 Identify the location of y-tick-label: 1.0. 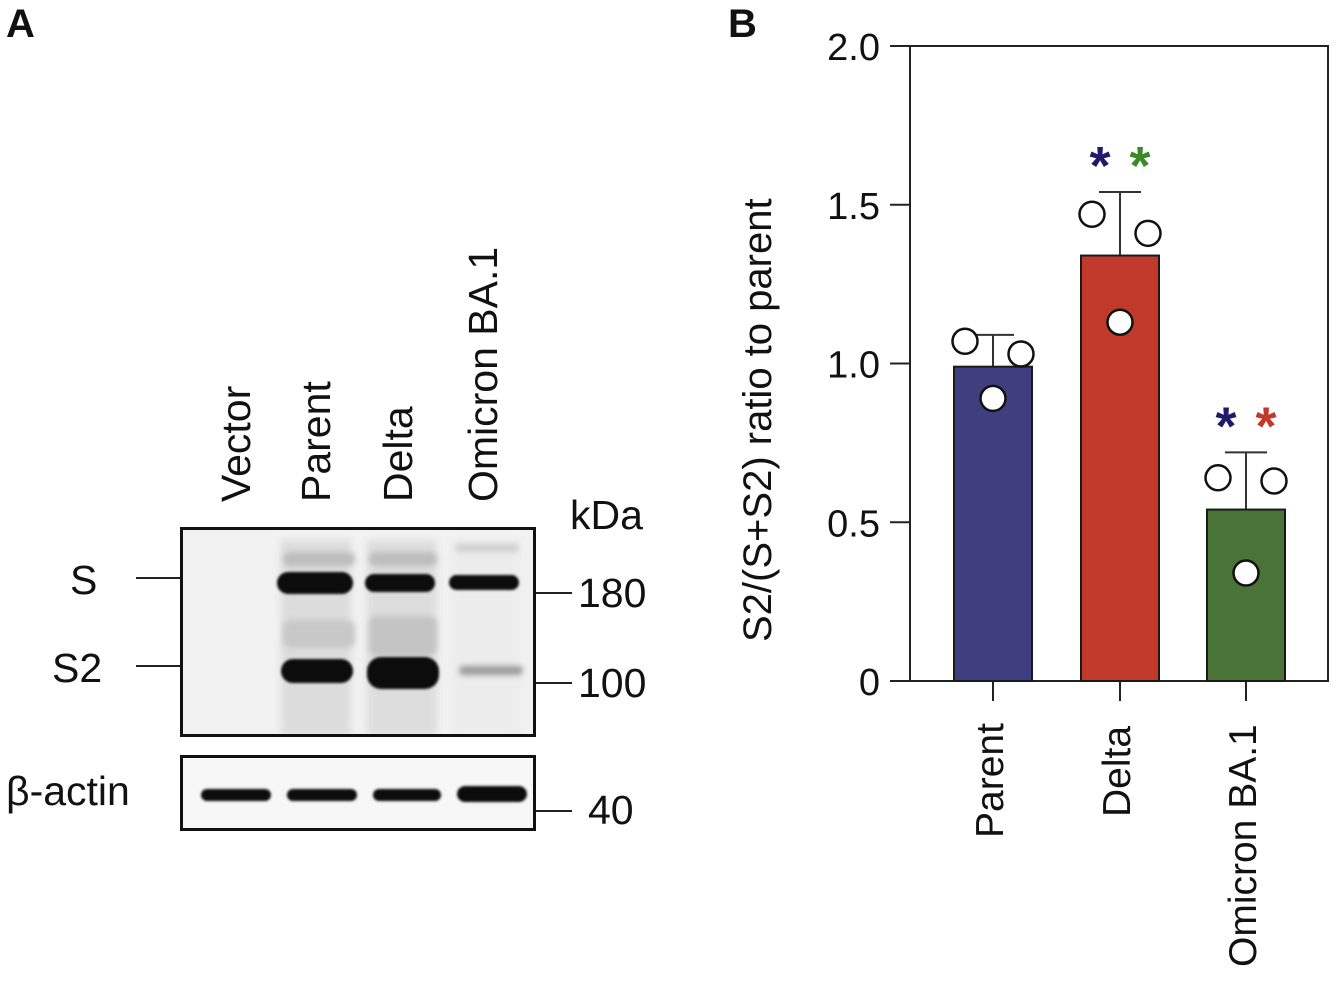
(853, 366).